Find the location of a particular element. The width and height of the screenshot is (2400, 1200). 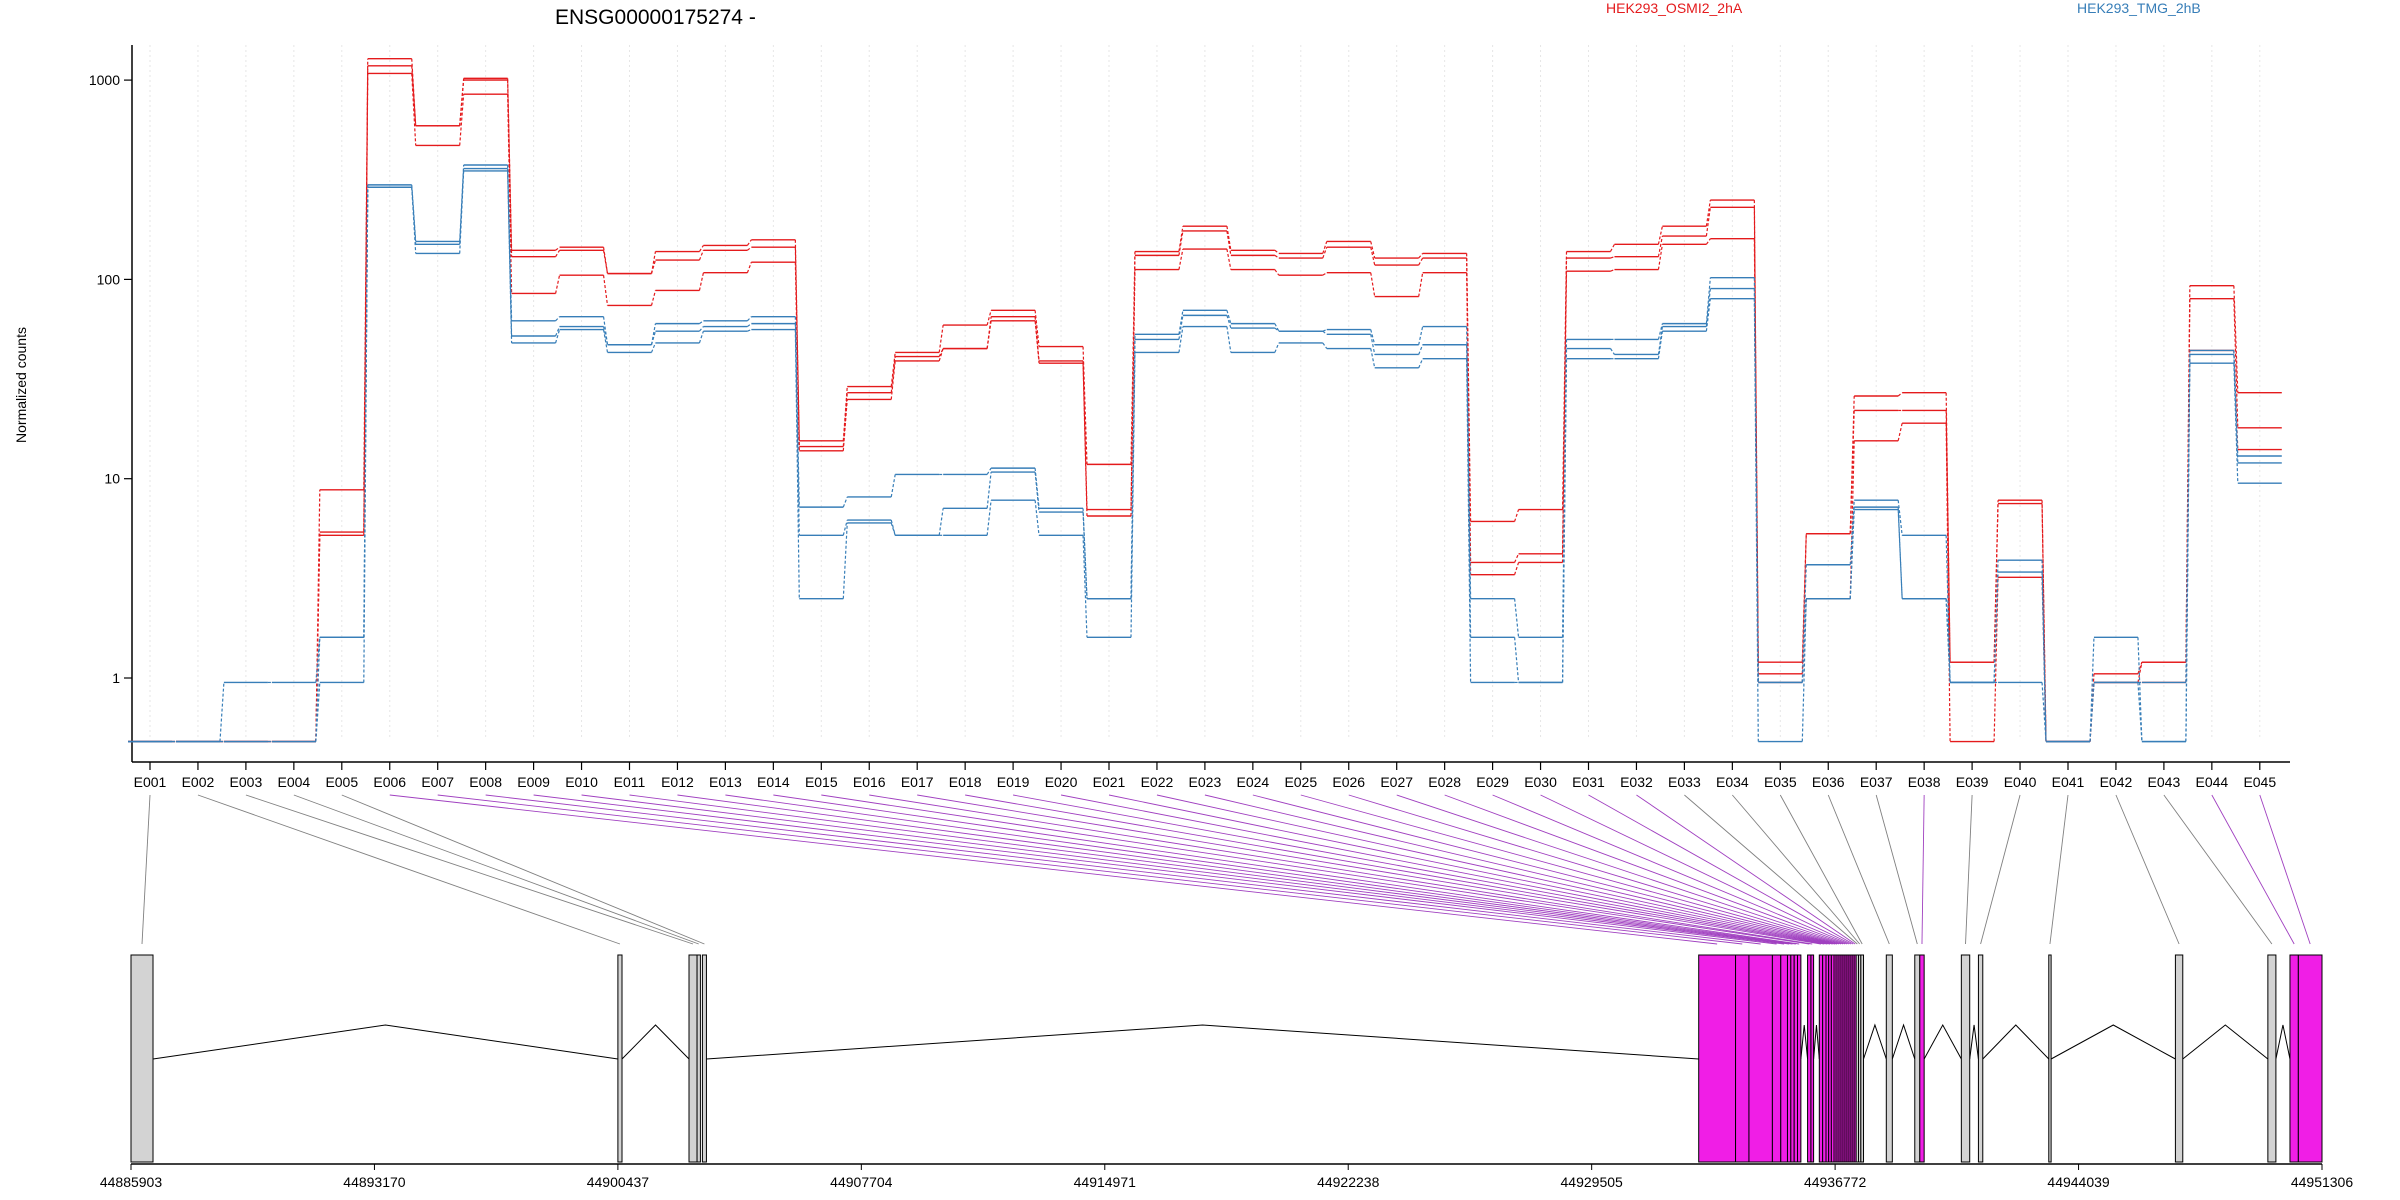

connector-layer is located at coordinates (1226, 869).